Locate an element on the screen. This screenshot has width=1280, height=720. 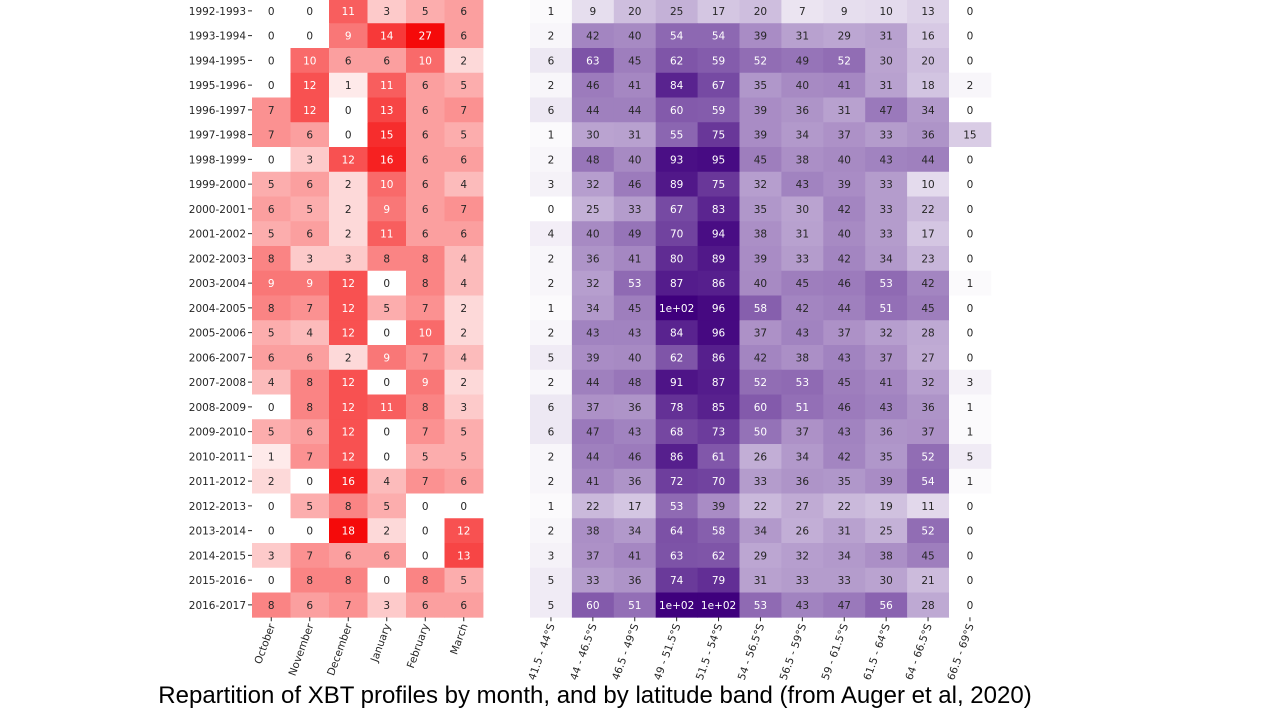
cell-label: 70 is located at coordinates (718, 482).